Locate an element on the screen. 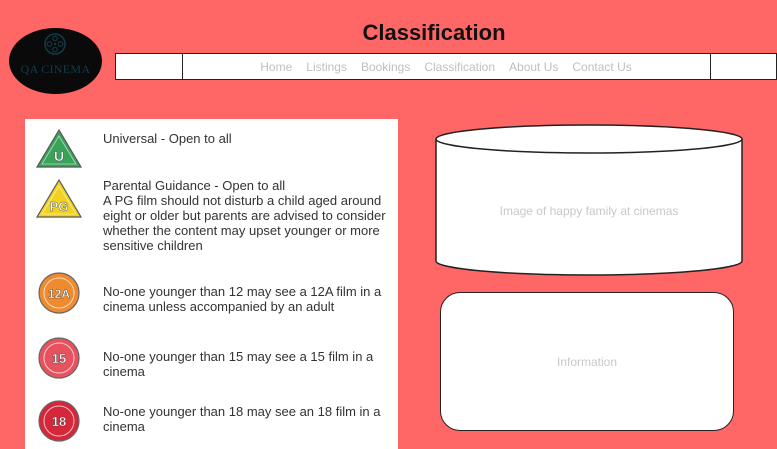 The height and width of the screenshot is (449, 777). rating-description: Universal - Open to all is located at coordinates (167, 138).